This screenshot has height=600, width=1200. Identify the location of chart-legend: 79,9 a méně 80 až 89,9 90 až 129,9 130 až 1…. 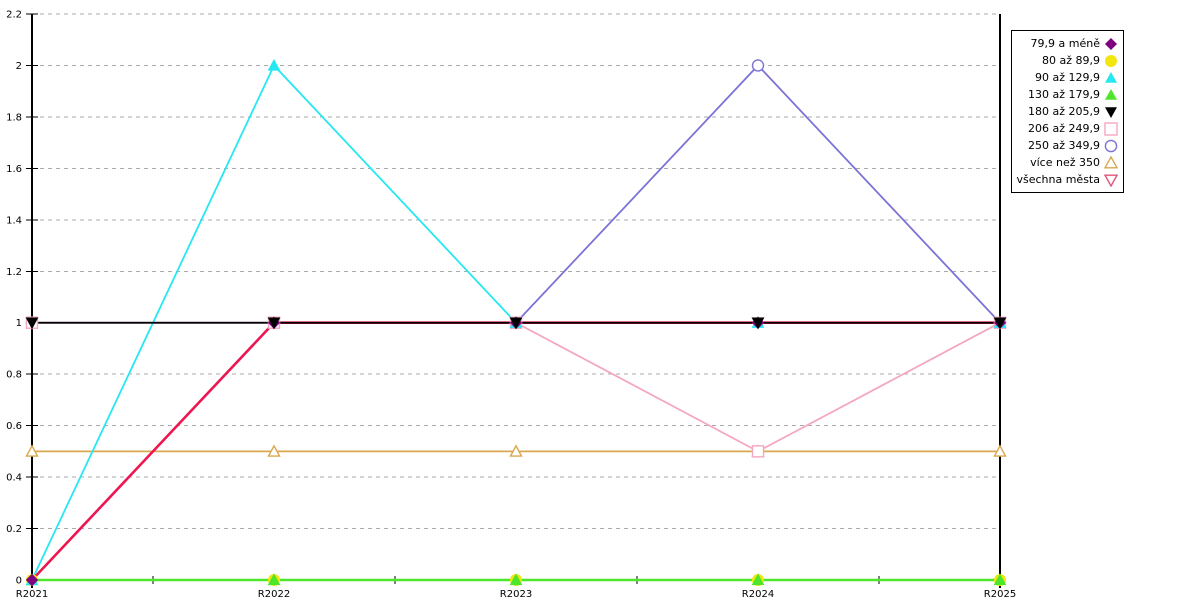
(1067, 111).